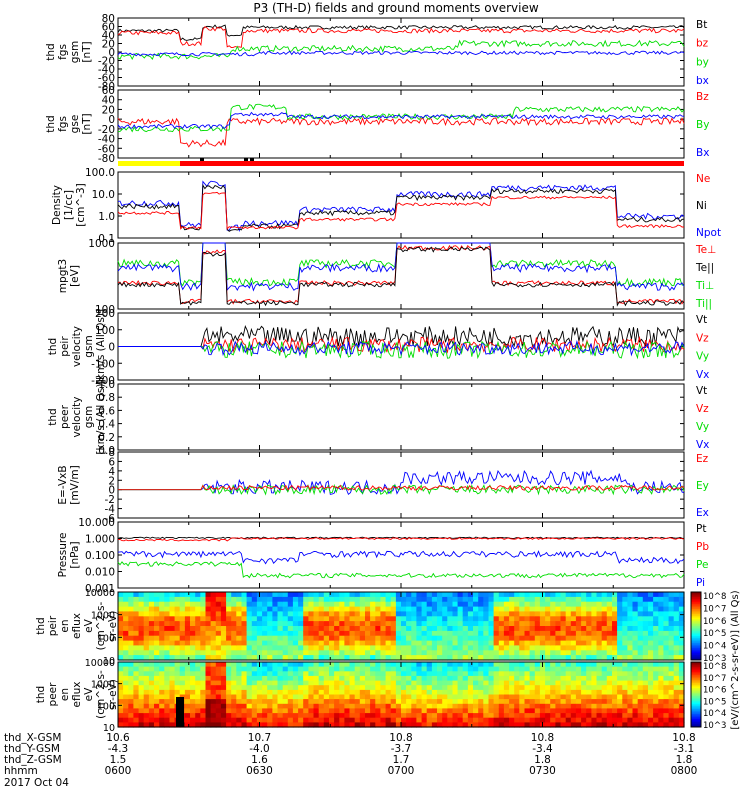 The height and width of the screenshot is (800, 750). I want to click on y-axis-label: velocity, so click(77, 416).